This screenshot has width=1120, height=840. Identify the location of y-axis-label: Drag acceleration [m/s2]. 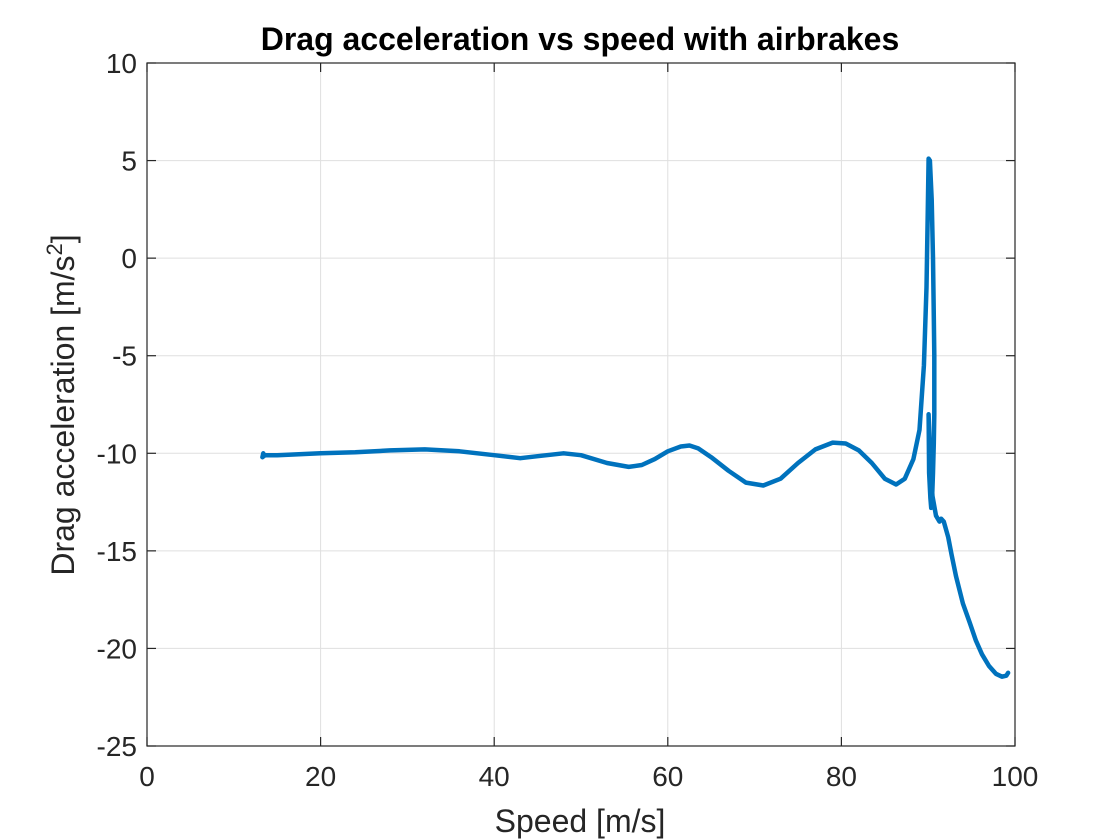
(61, 404).